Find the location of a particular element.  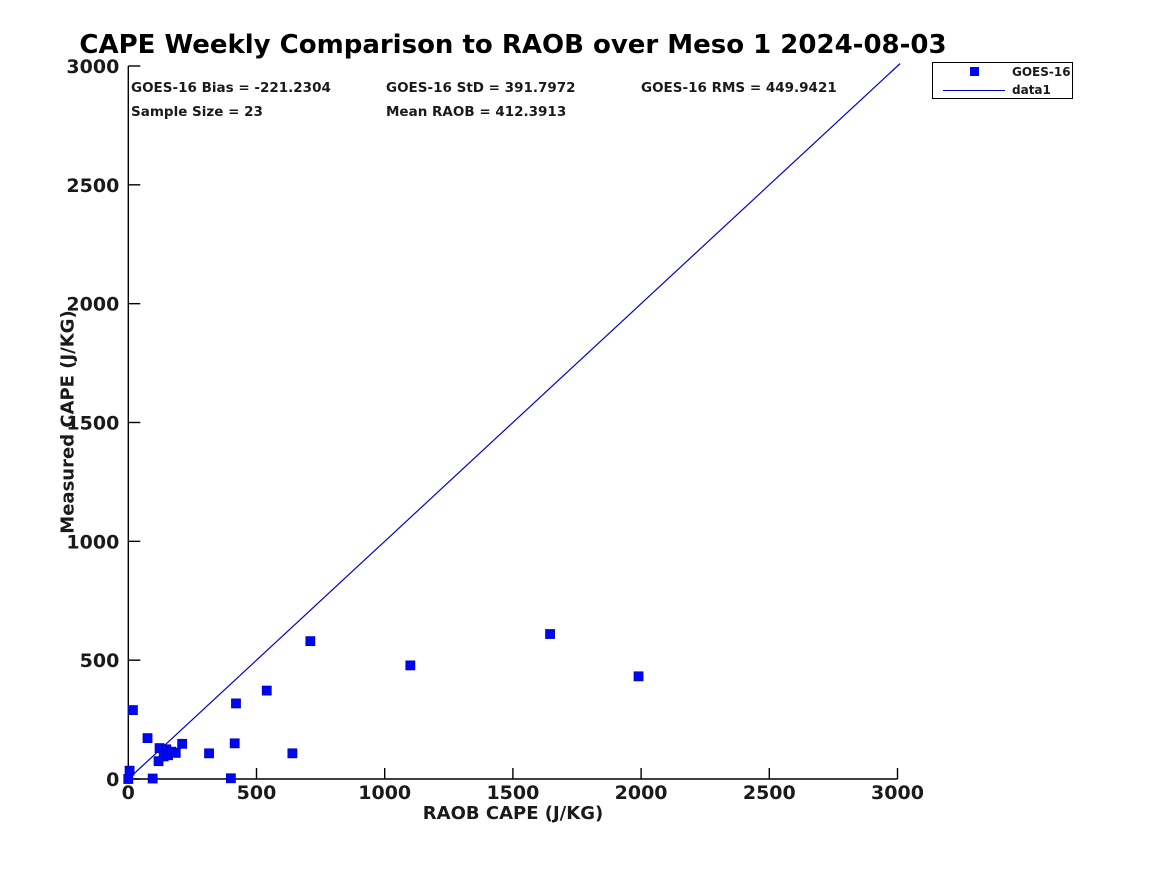

y-tick-label: 2000 is located at coordinates (92, 305).